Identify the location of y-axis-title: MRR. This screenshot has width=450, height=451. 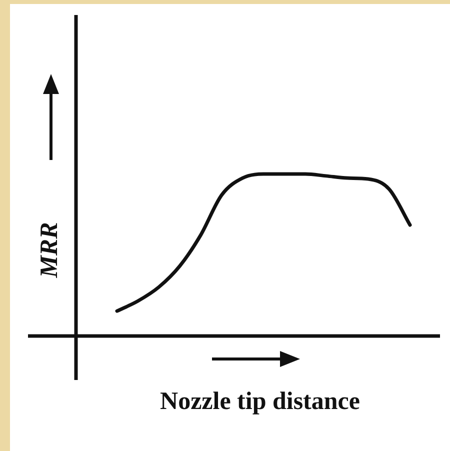
(50, 250).